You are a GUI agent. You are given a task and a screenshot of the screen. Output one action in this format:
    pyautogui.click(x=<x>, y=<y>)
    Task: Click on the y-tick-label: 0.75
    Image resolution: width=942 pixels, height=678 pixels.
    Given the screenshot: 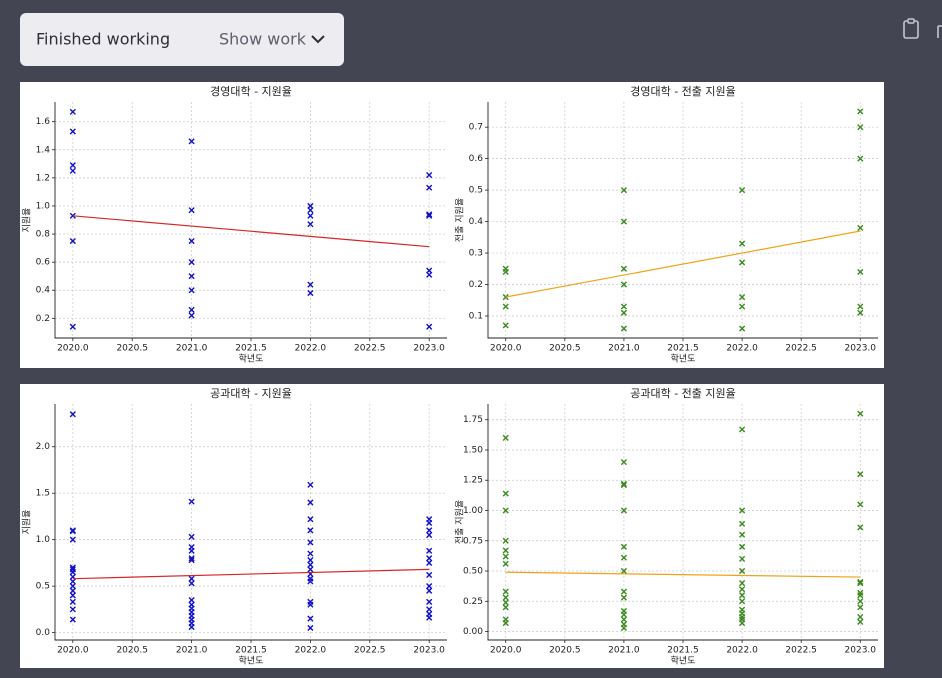 What is the action you would take?
    pyautogui.click(x=473, y=541)
    